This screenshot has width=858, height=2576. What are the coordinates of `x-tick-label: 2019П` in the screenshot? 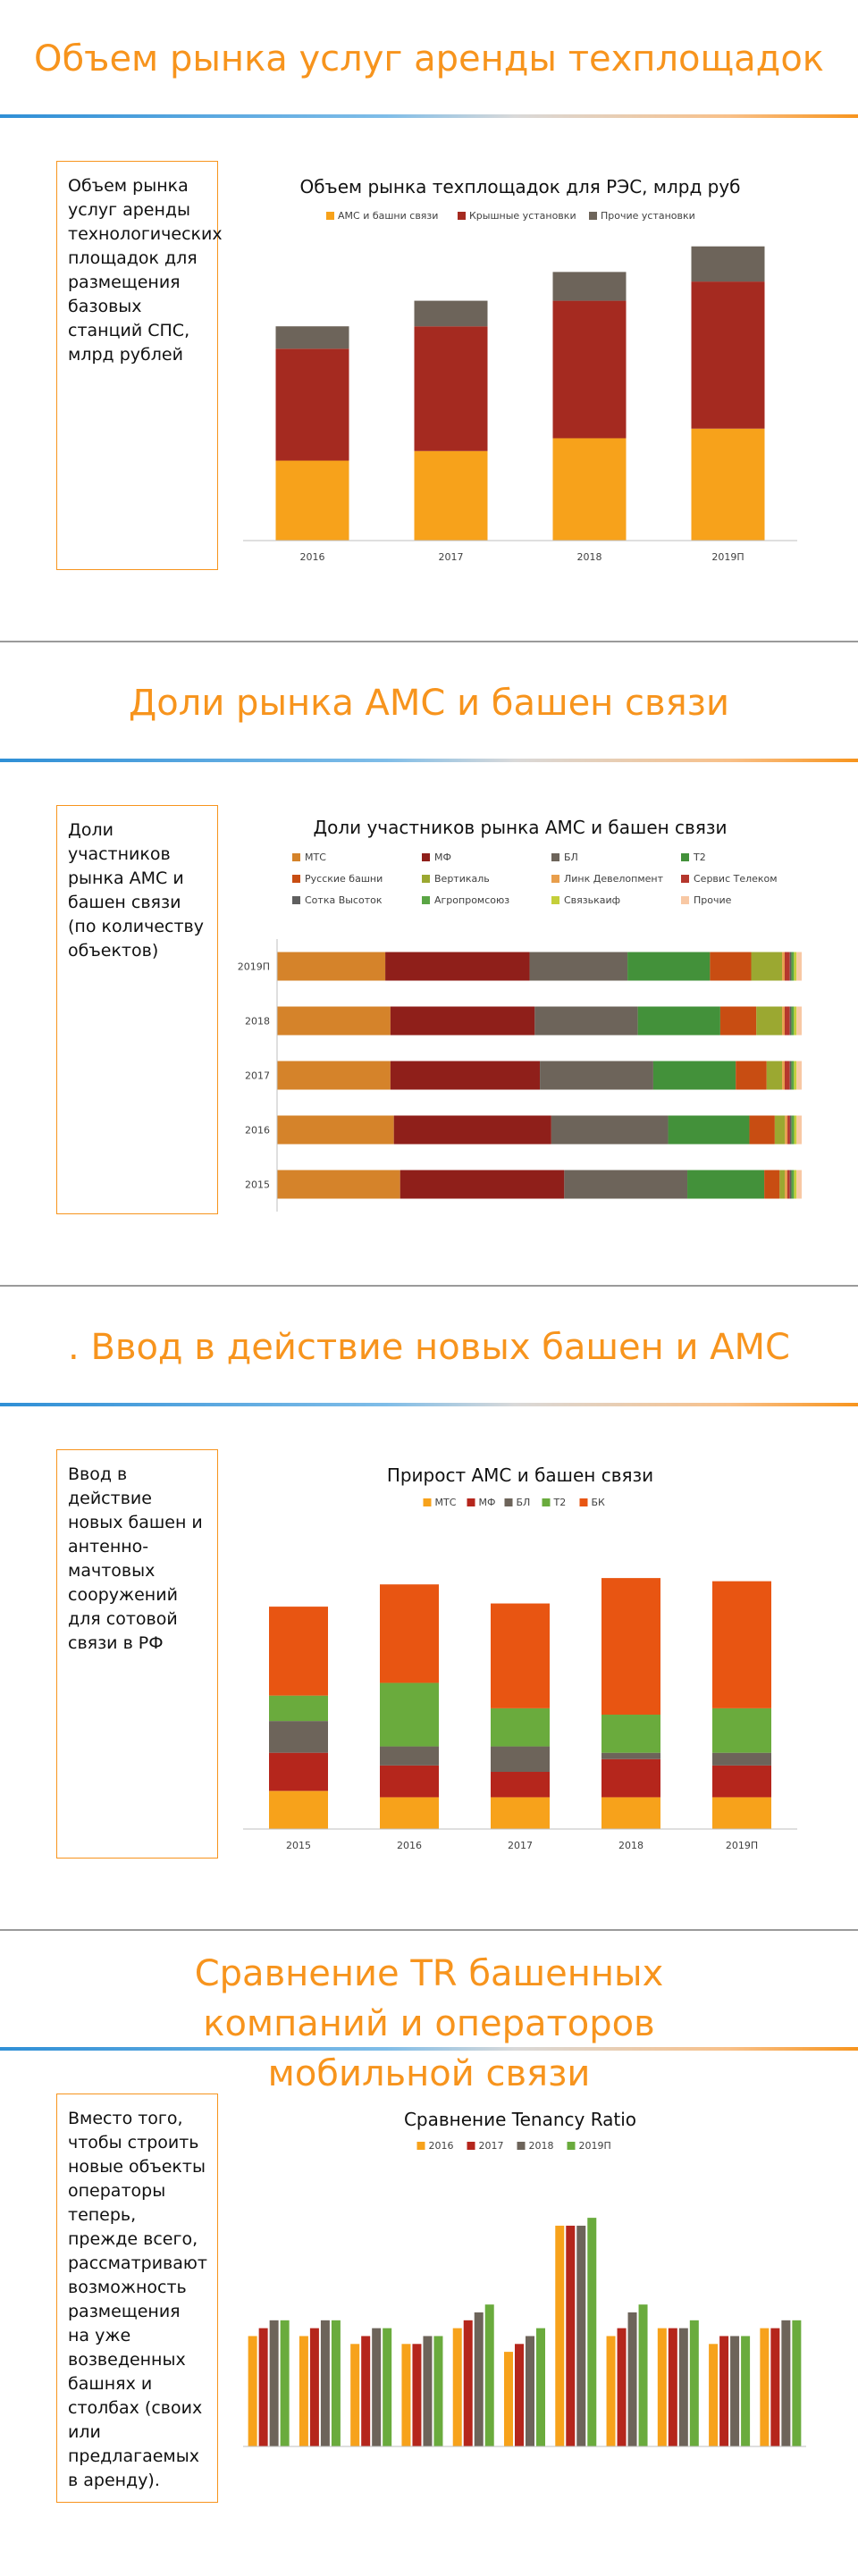 It's located at (728, 557).